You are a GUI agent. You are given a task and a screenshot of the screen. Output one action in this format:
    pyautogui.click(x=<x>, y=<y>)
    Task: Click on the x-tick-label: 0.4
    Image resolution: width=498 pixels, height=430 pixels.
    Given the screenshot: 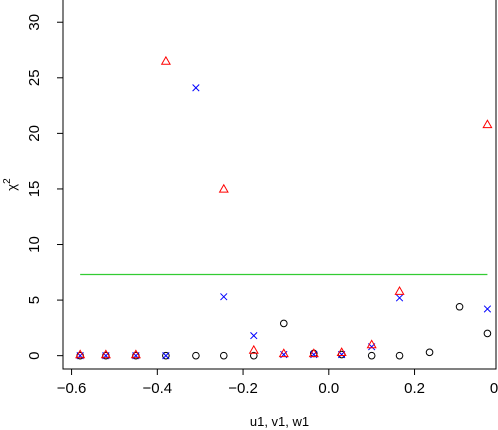 What is the action you would take?
    pyautogui.click(x=494, y=388)
    